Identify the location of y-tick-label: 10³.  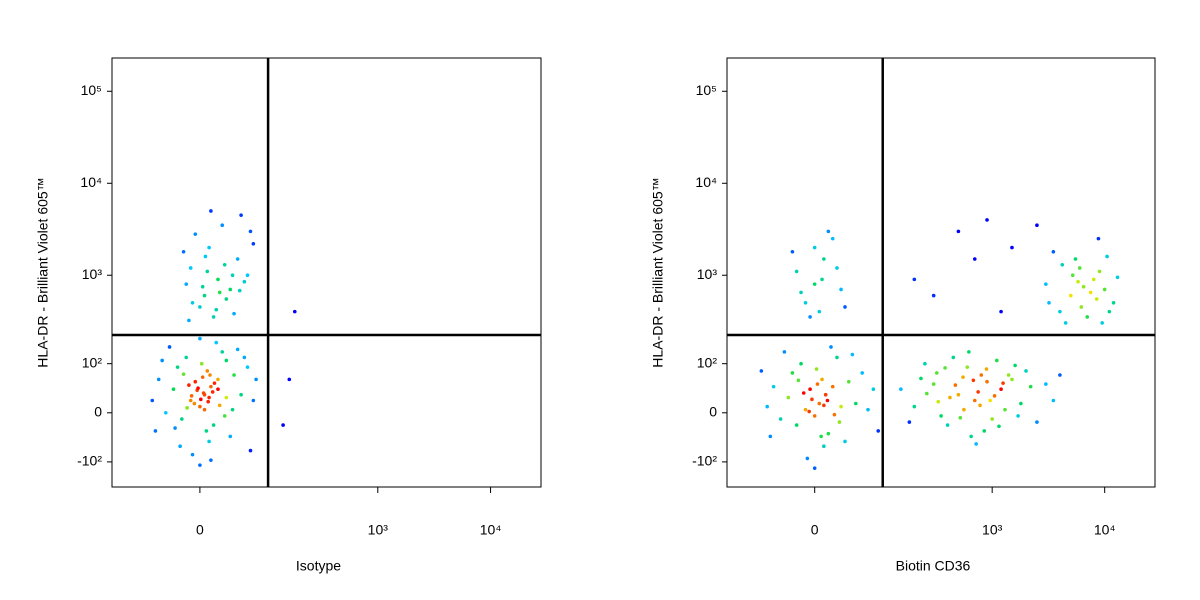
(707, 274).